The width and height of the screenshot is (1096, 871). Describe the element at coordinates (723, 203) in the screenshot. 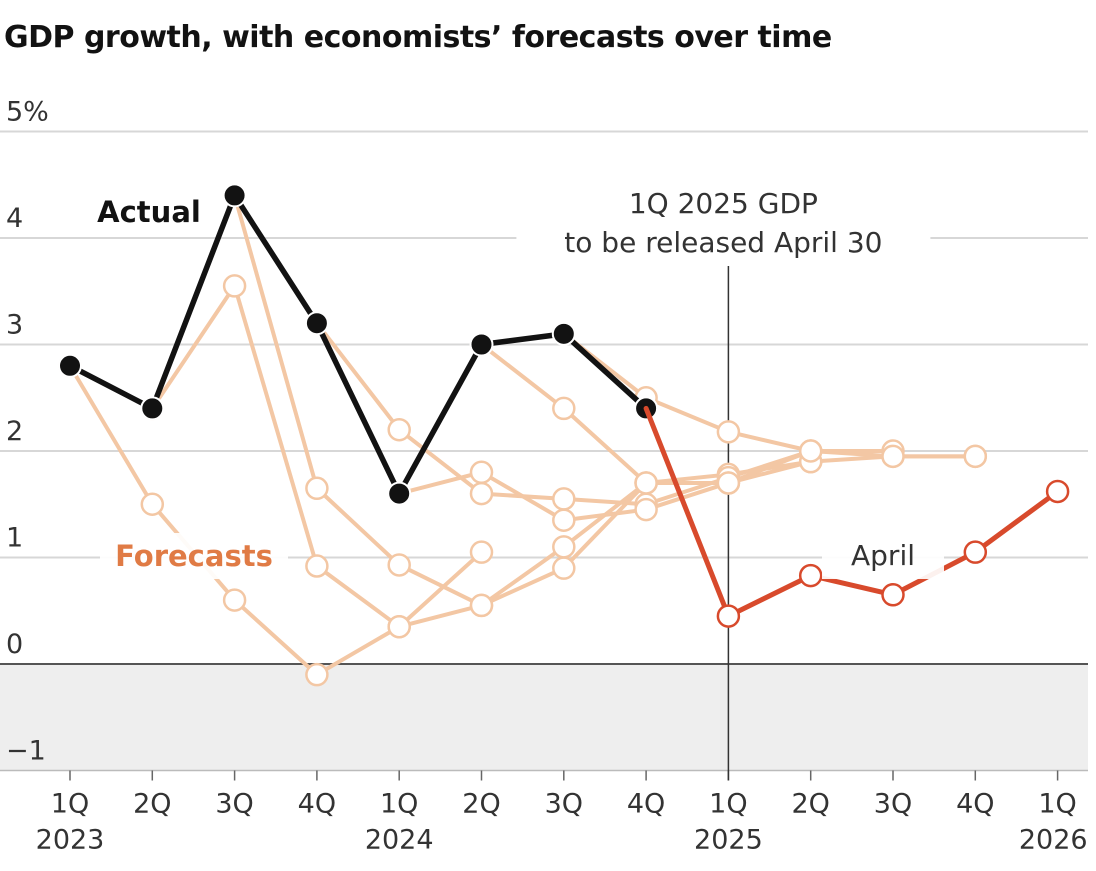

I see `annotation-line-1: 1Q 2025 GDP` at that location.